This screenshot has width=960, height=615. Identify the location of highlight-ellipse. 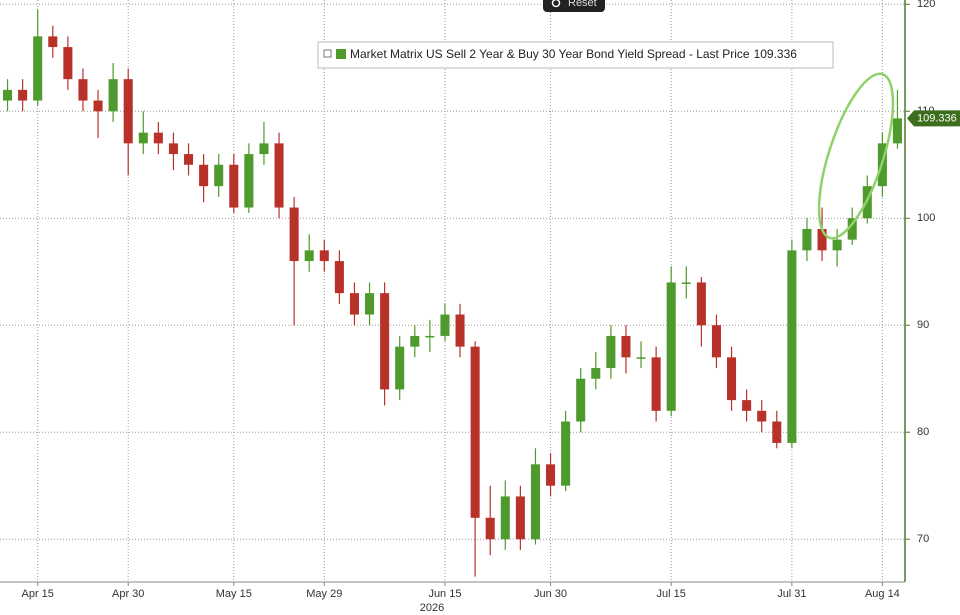
(856, 156).